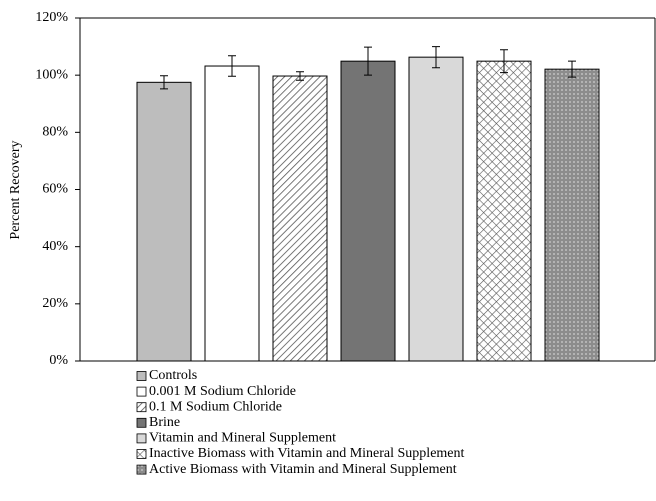 Image resolution: width=656 pixels, height=501 pixels. What do you see at coordinates (242, 438) in the screenshot?
I see `legend-label: Vitamin and Mineral Supplement` at bounding box center [242, 438].